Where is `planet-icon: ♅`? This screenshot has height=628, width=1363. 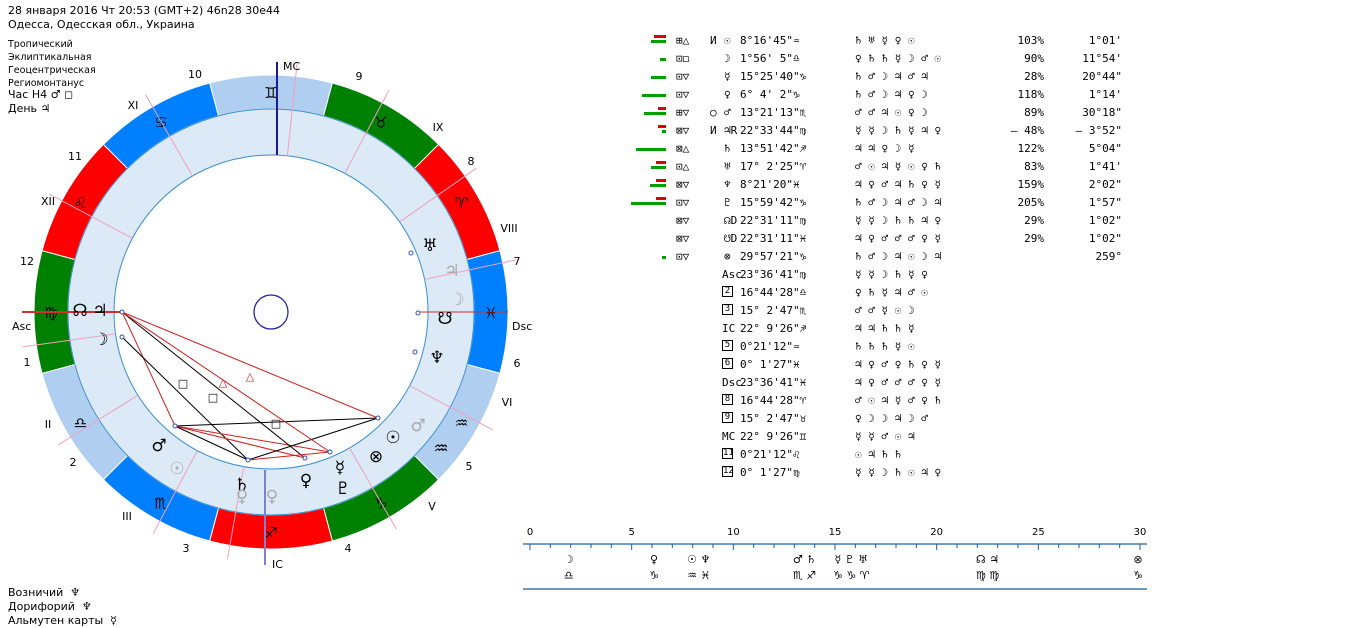
planet-icon: ♅ is located at coordinates (429, 246).